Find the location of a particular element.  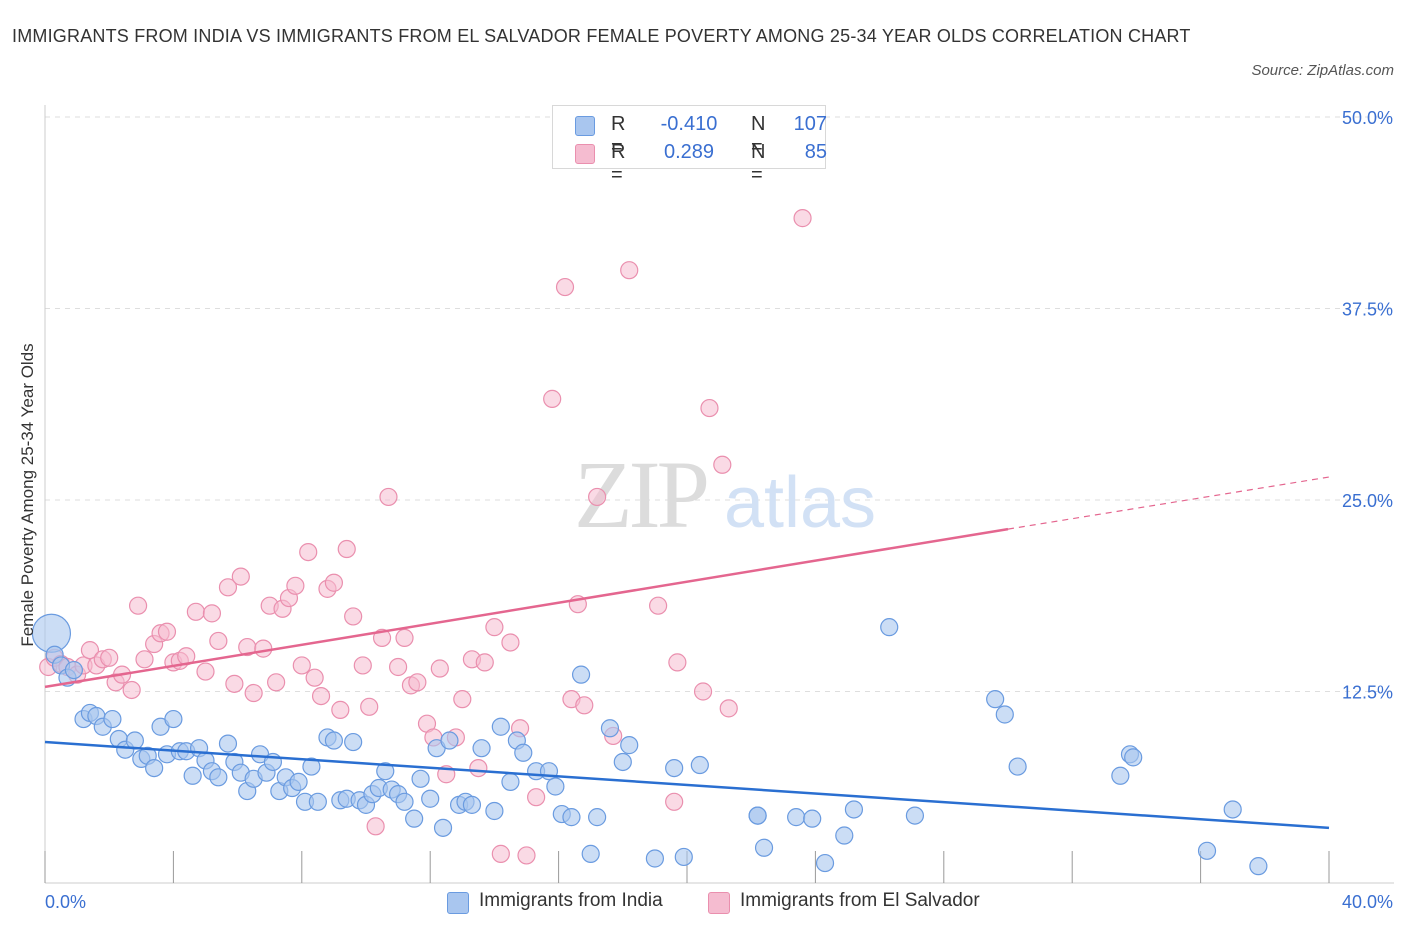

watermark: ZIP atlas is located at coordinates (725, 494).